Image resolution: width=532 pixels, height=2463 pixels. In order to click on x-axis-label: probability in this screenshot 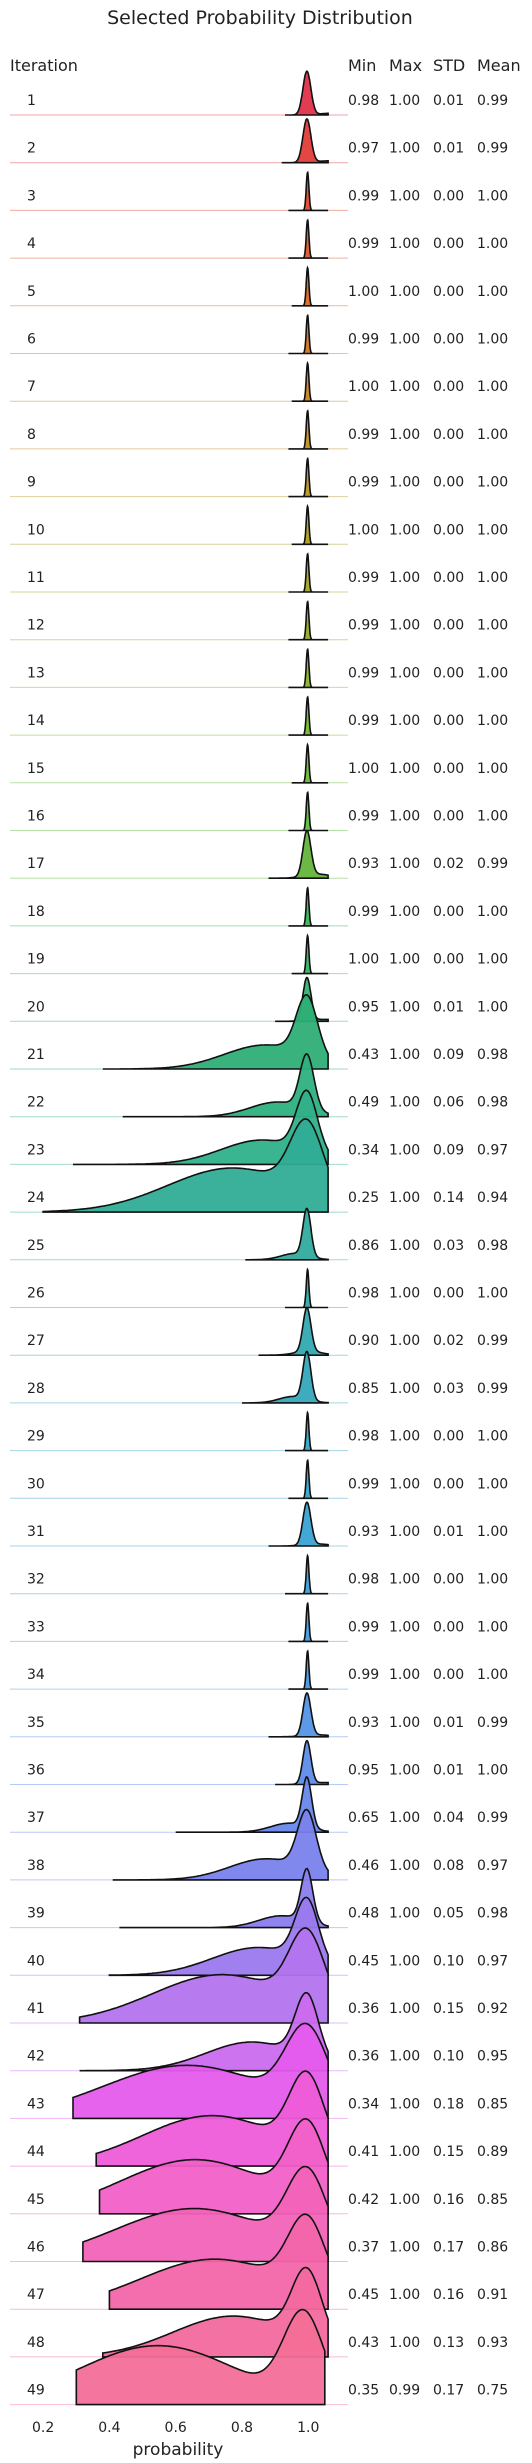, I will do `click(178, 2450)`.